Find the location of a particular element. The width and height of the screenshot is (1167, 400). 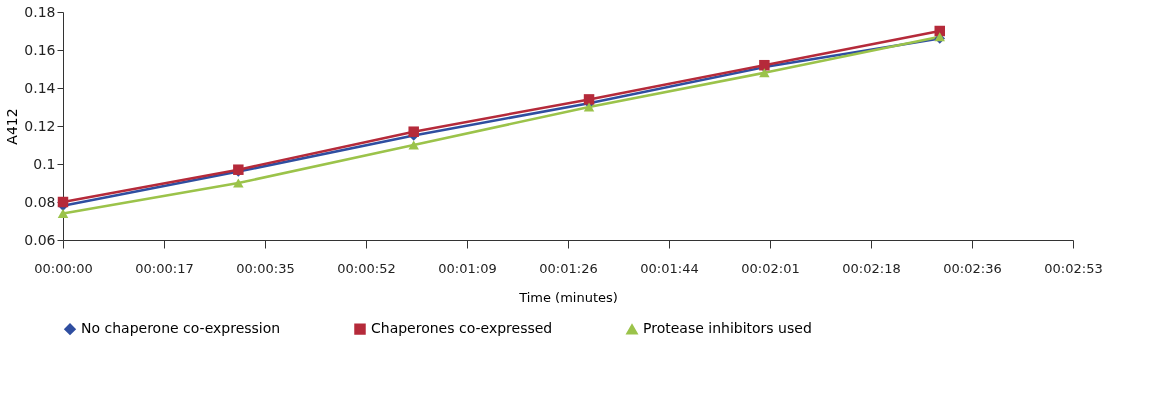

y-tick-label: 0.16 is located at coordinates (40, 49).